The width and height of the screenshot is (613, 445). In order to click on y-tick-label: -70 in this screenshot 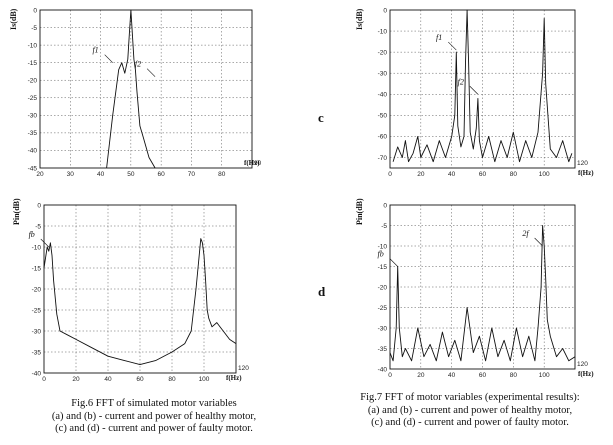, I will do `click(383, 158)`.